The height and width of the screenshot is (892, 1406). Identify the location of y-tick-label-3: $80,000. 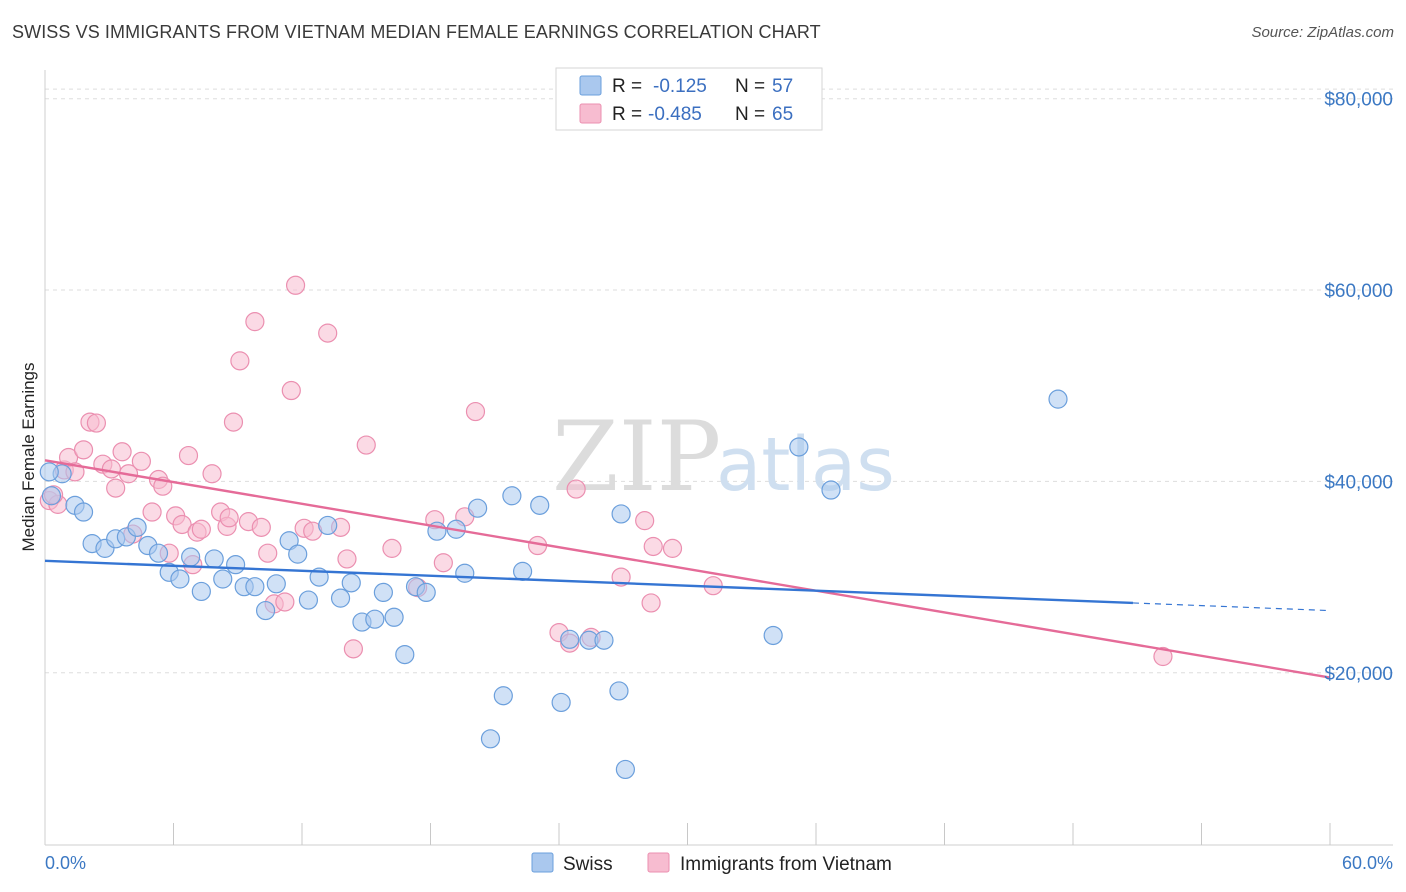
(1358, 100).